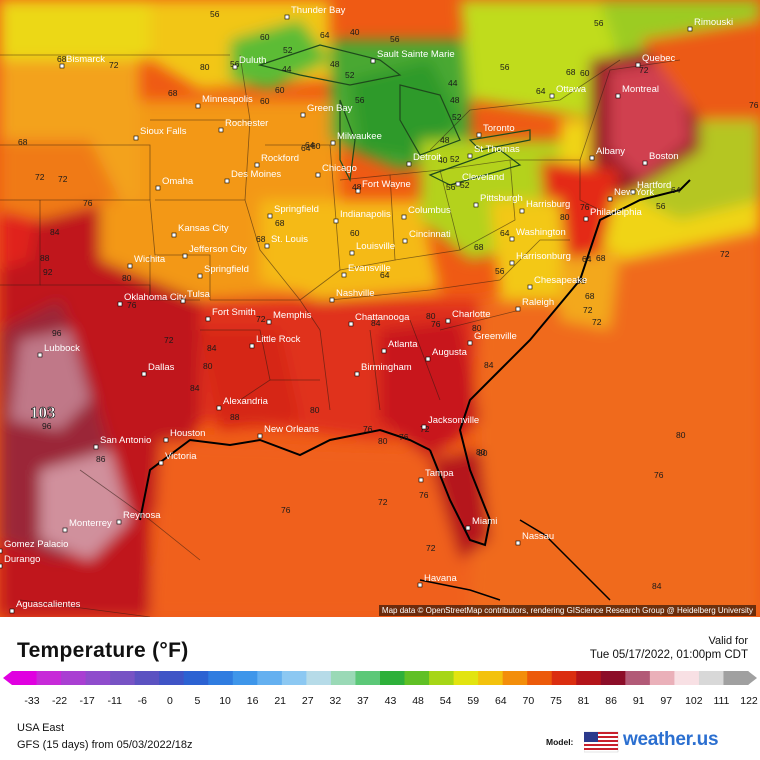 This screenshot has height=760, width=760. I want to click on city-reynosa: Reynosa, so click(138, 517).